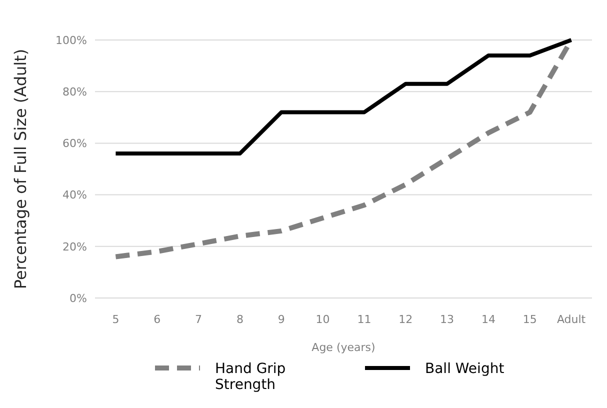 The height and width of the screenshot is (408, 607). What do you see at coordinates (240, 319) in the screenshot?
I see `x-tick-label: 8` at bounding box center [240, 319].